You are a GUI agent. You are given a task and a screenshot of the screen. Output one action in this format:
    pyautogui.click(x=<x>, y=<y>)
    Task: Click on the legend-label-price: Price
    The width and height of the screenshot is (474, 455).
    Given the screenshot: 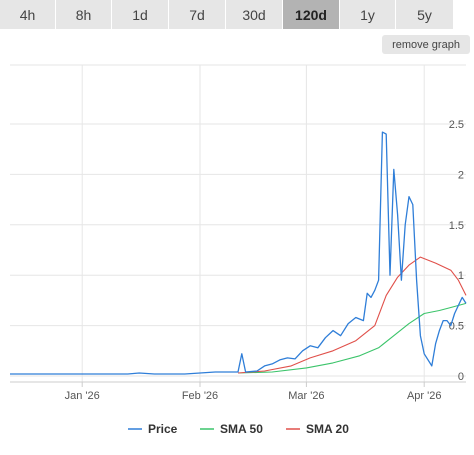 What is the action you would take?
    pyautogui.click(x=163, y=429)
    